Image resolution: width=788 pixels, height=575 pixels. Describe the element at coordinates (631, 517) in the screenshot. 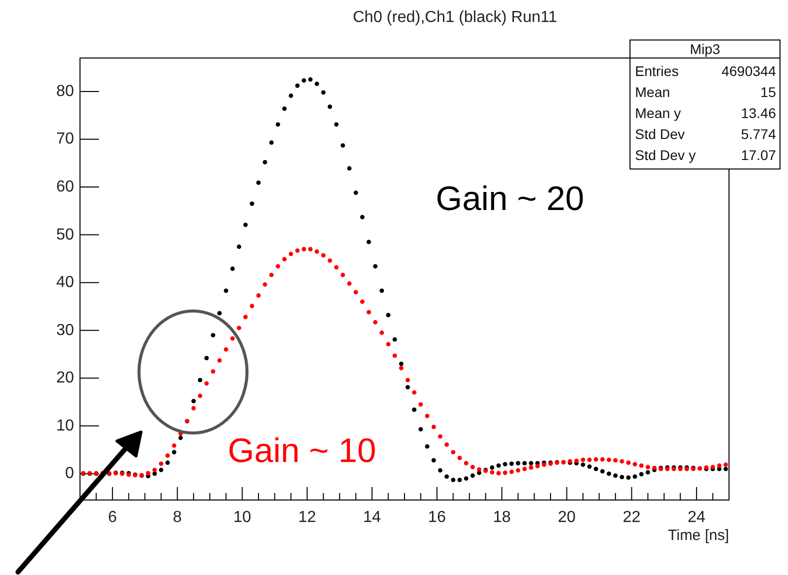

I see `x-tick-label: 22` at that location.